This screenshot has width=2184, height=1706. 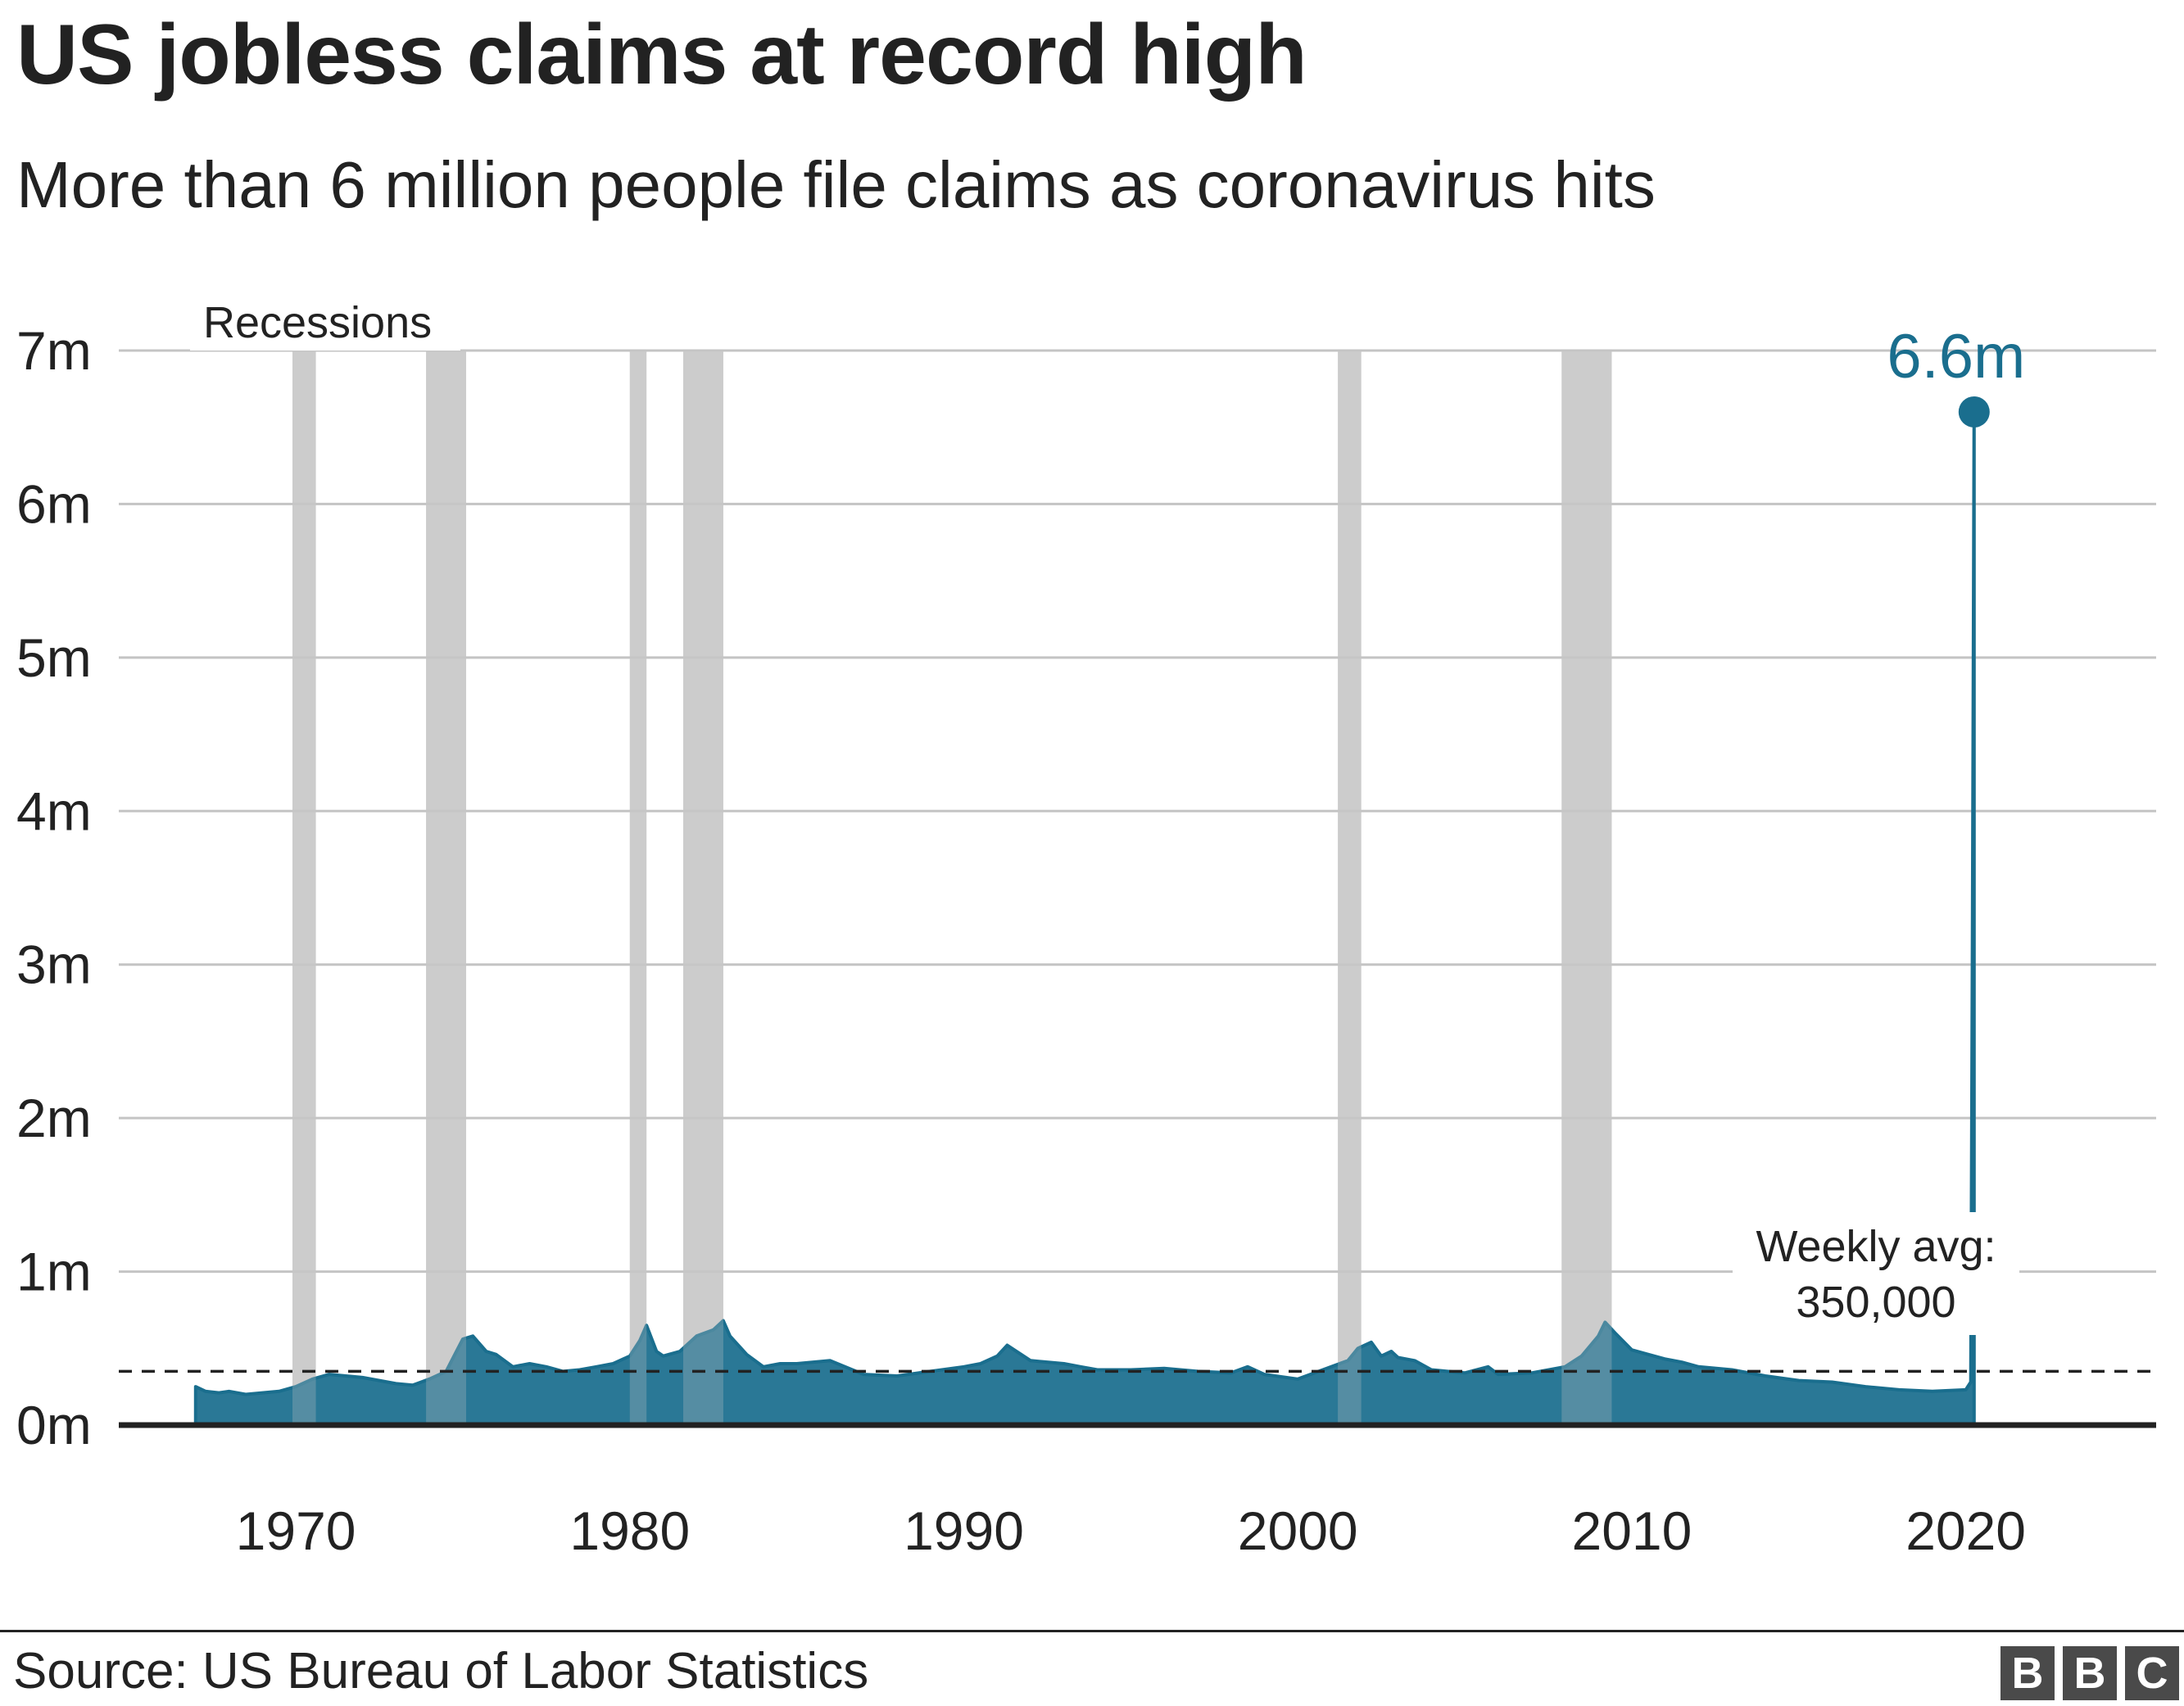 I want to click on x-tick-label: 1980, so click(x=629, y=1530).